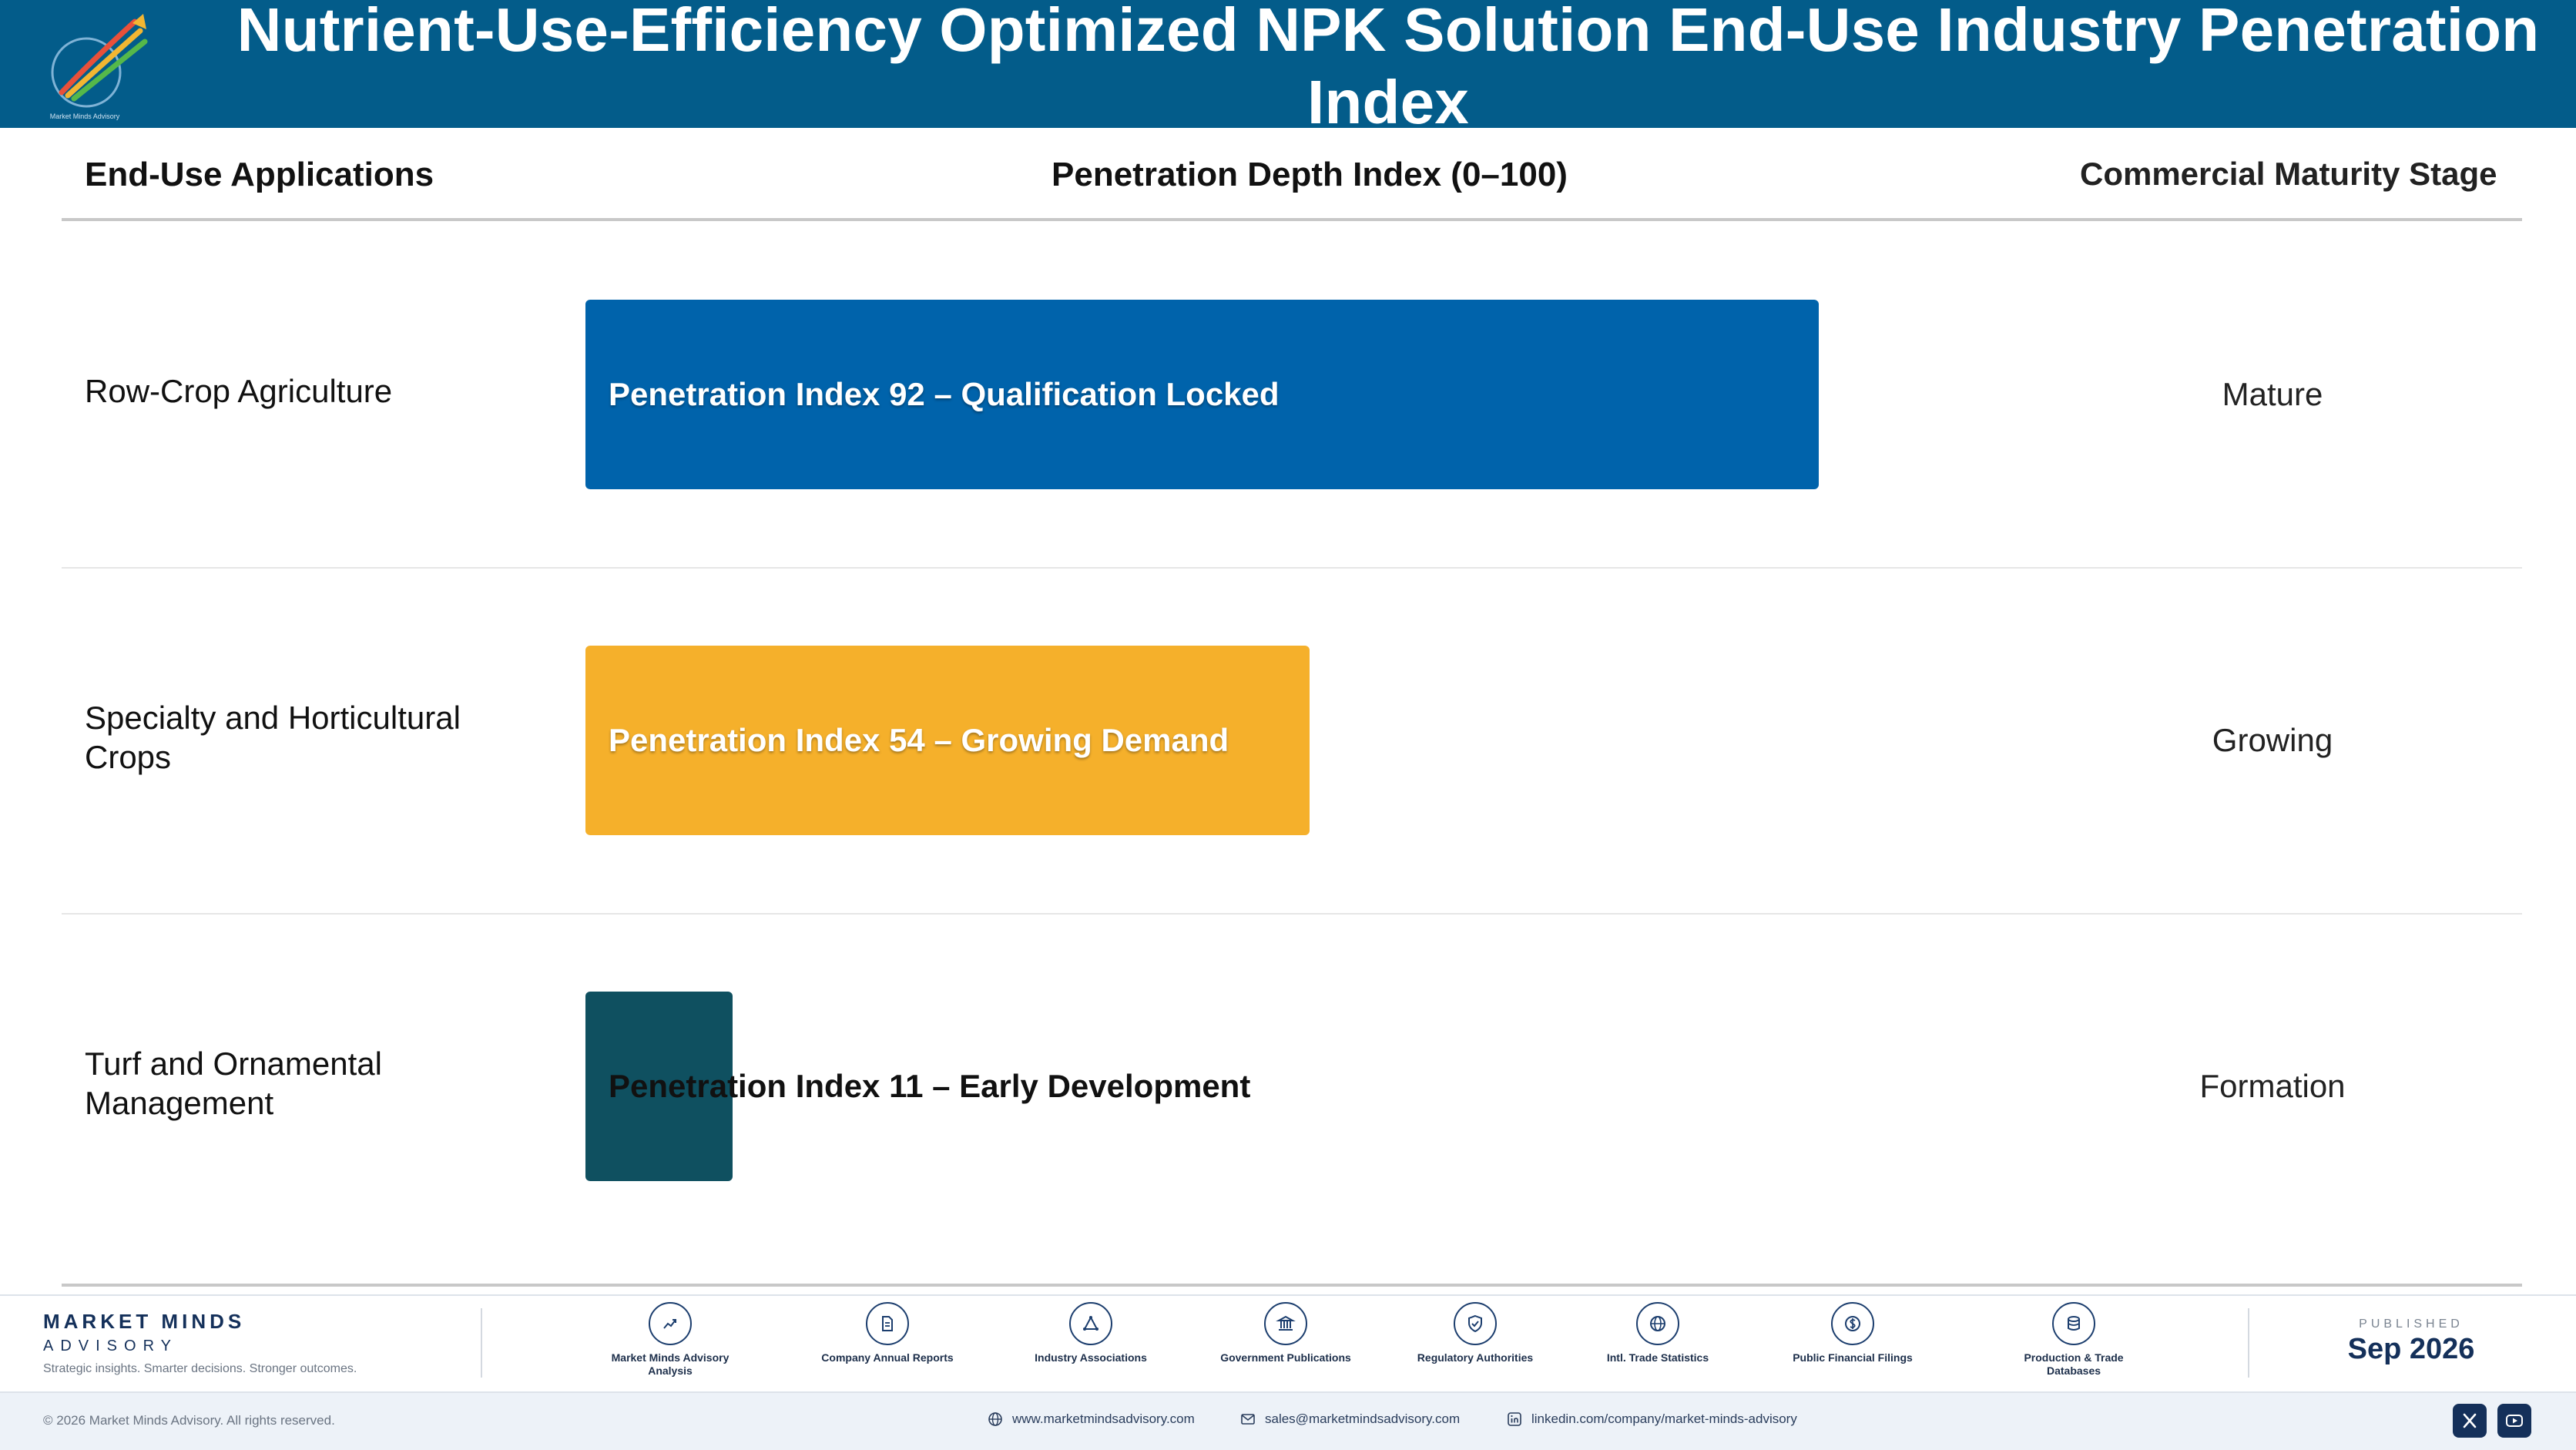 The height and width of the screenshot is (1450, 2576). I want to click on source-item: Industry Associations, so click(1091, 1333).